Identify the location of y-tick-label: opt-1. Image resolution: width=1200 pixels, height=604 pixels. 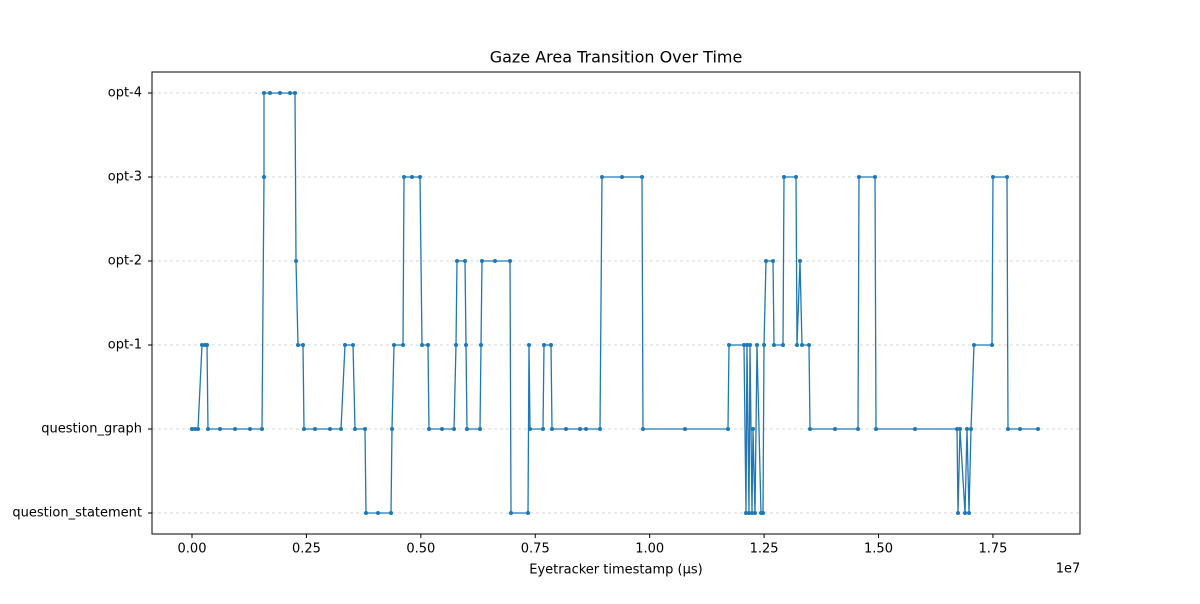
(125, 345).